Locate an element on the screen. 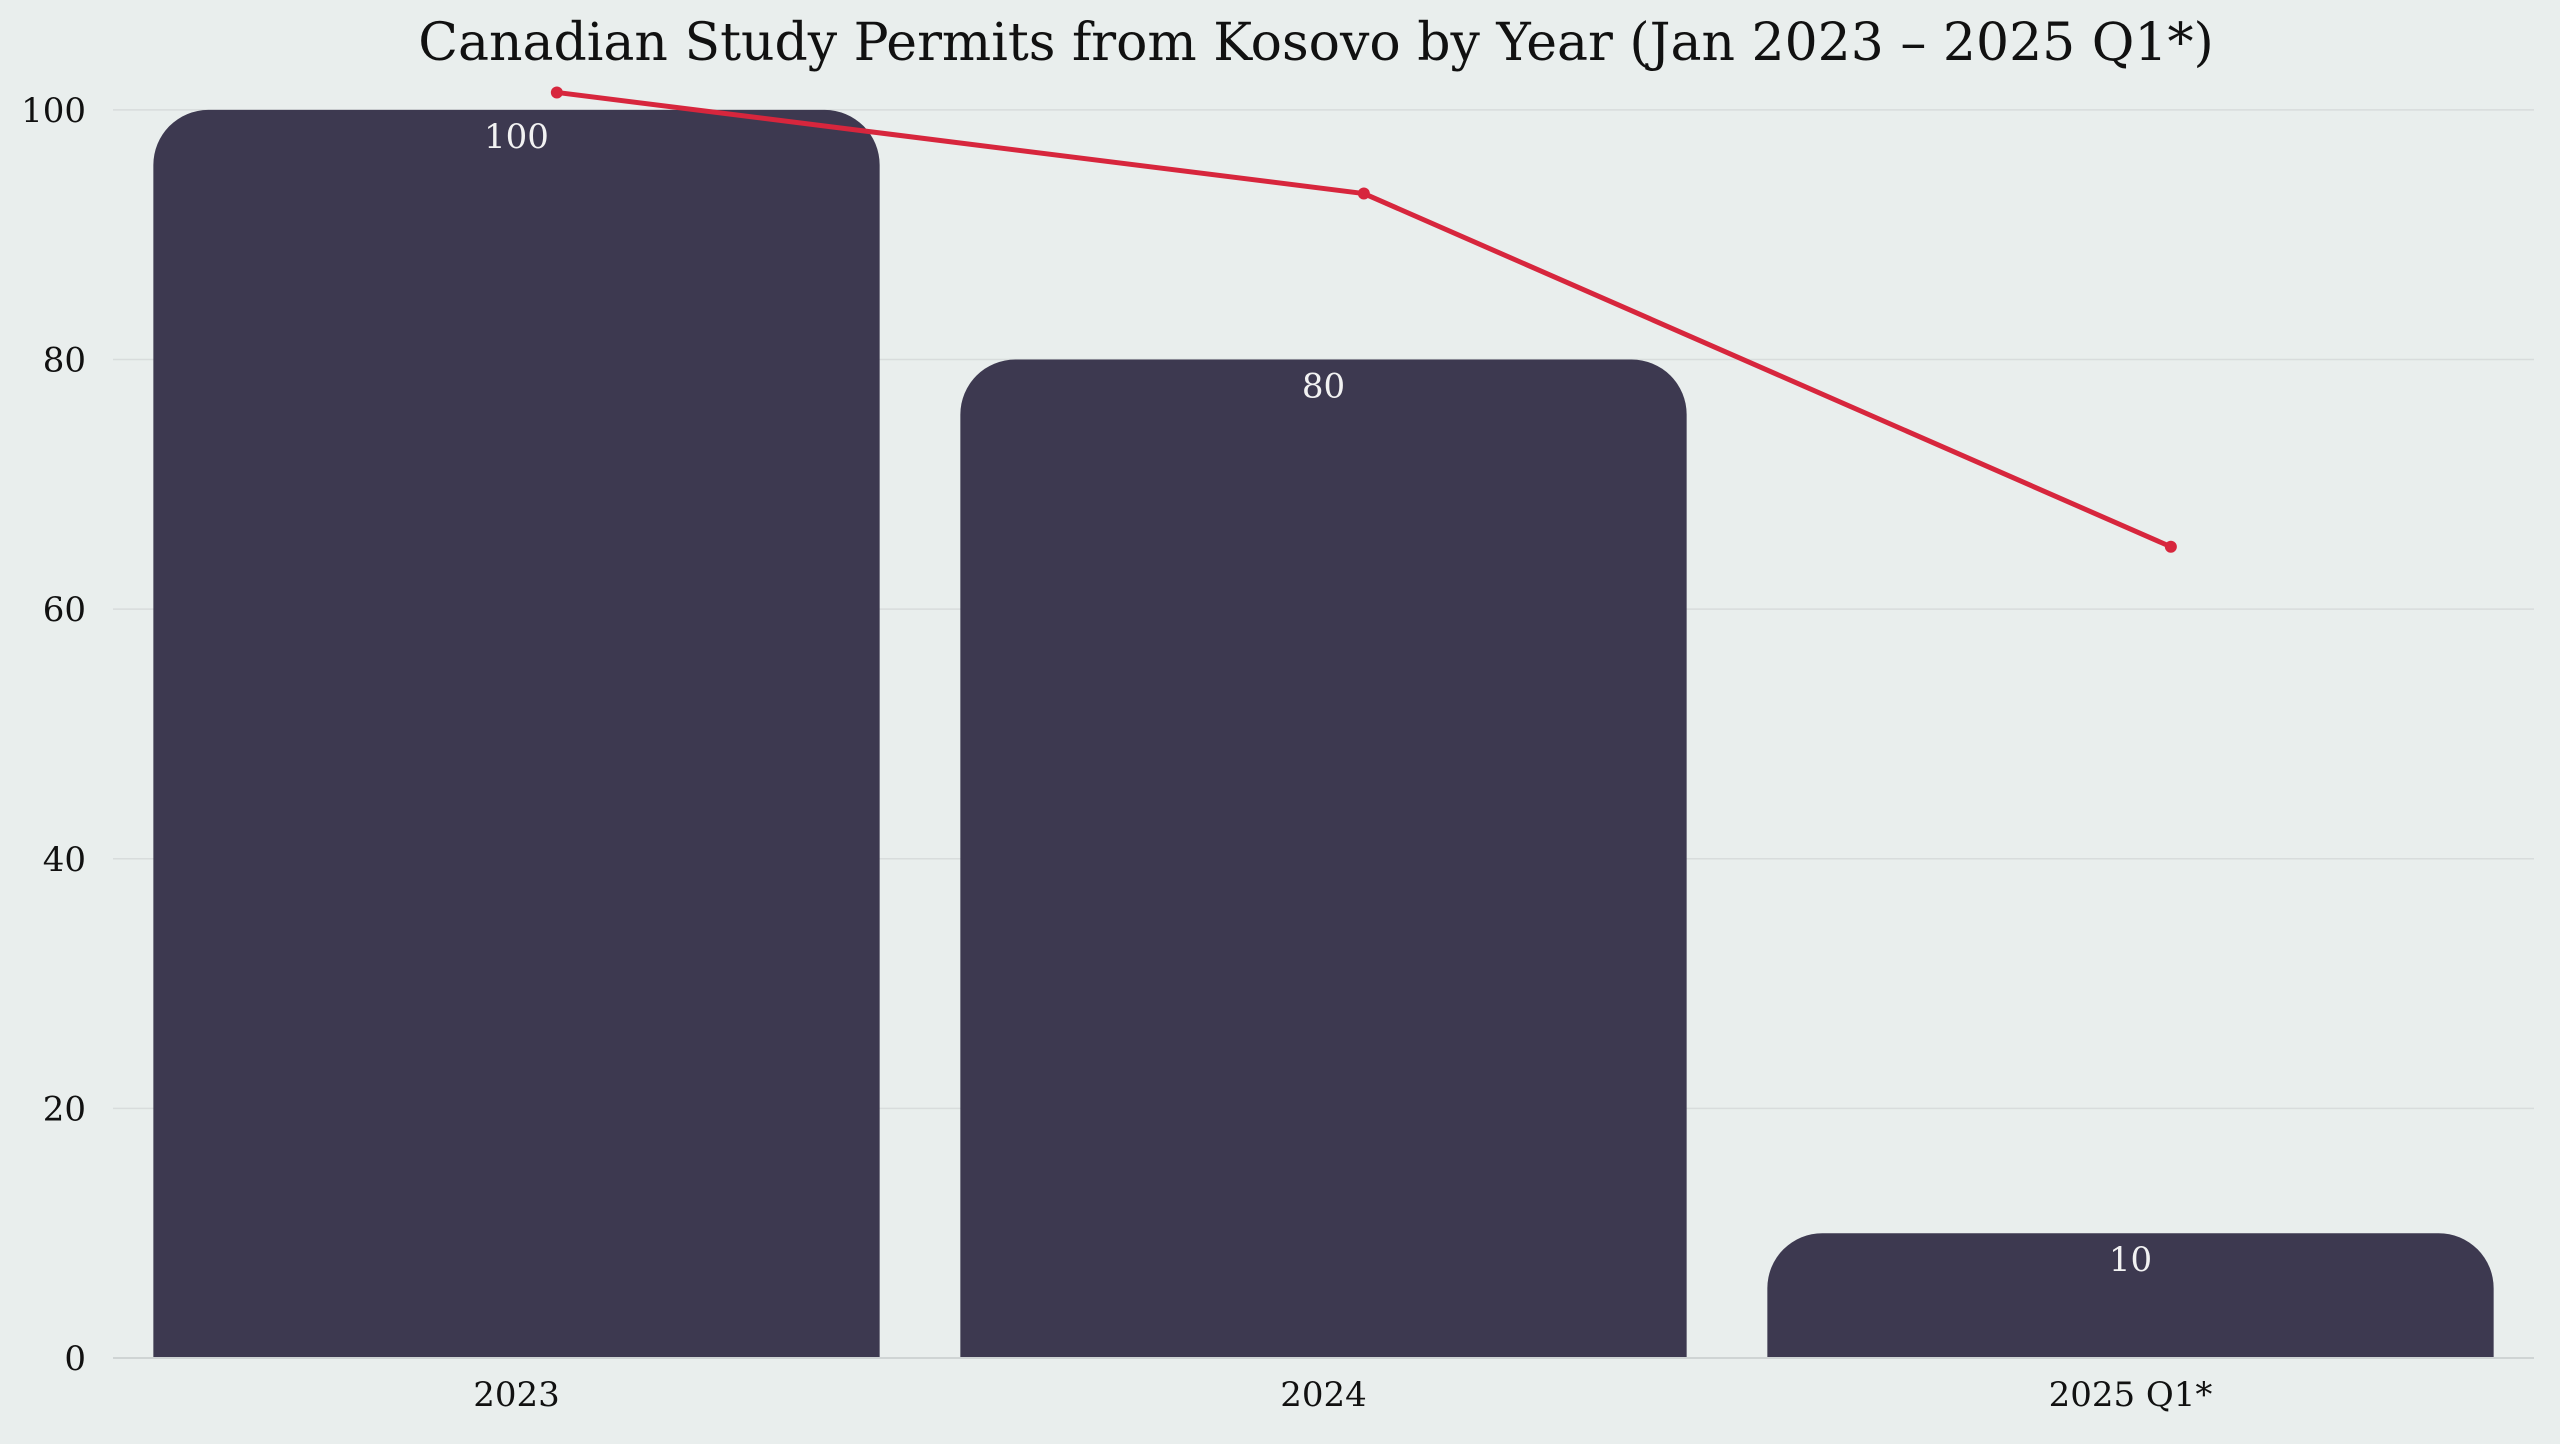 The image size is (2560, 1444). x-tick-label: 2025 Q1* is located at coordinates (2131, 1395).